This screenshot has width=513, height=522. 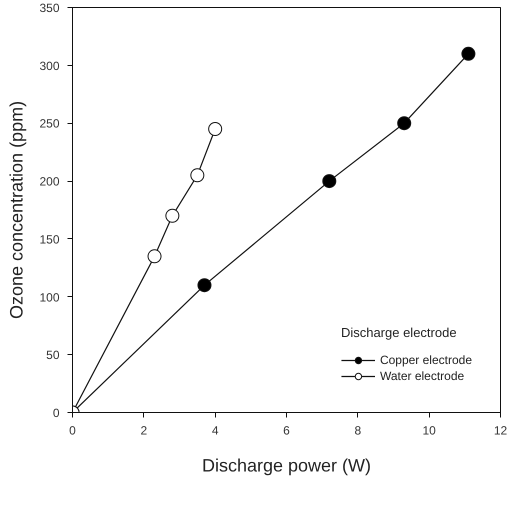 What do you see at coordinates (16, 210) in the screenshot?
I see `y-axis-title: Ozone concentration (ppm)` at bounding box center [16, 210].